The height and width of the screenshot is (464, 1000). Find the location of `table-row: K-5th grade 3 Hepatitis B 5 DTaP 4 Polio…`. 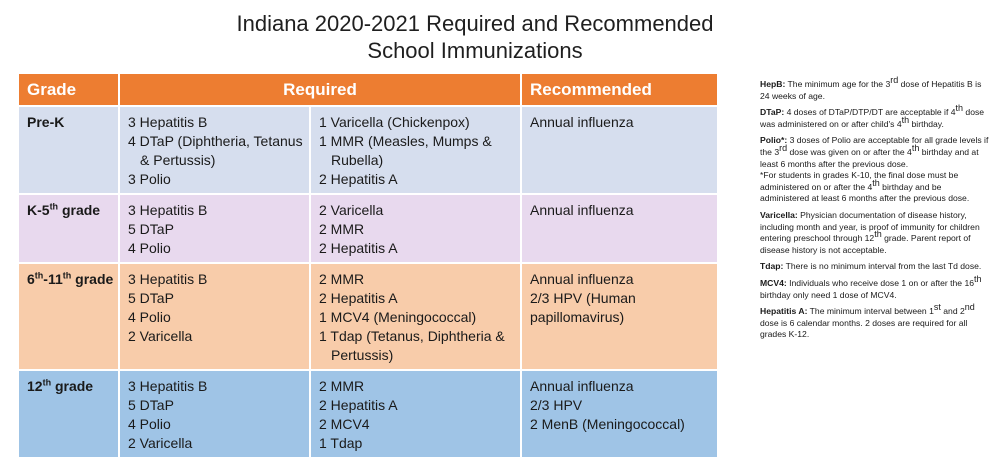

table-row: K-5th grade 3 Hepatitis B 5 DTaP 4 Polio… is located at coordinates (368, 228).